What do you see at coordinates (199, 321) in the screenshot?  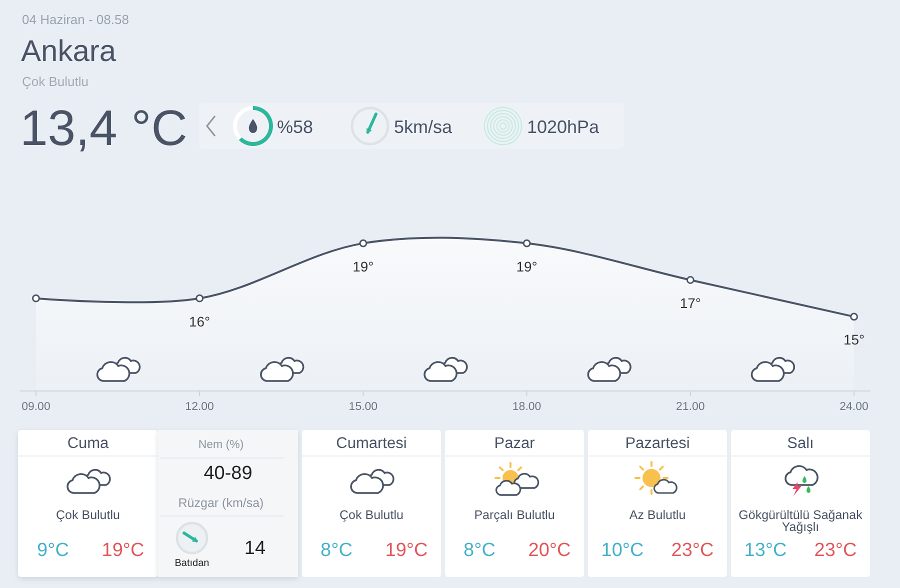 I see `data-label: 16°` at bounding box center [199, 321].